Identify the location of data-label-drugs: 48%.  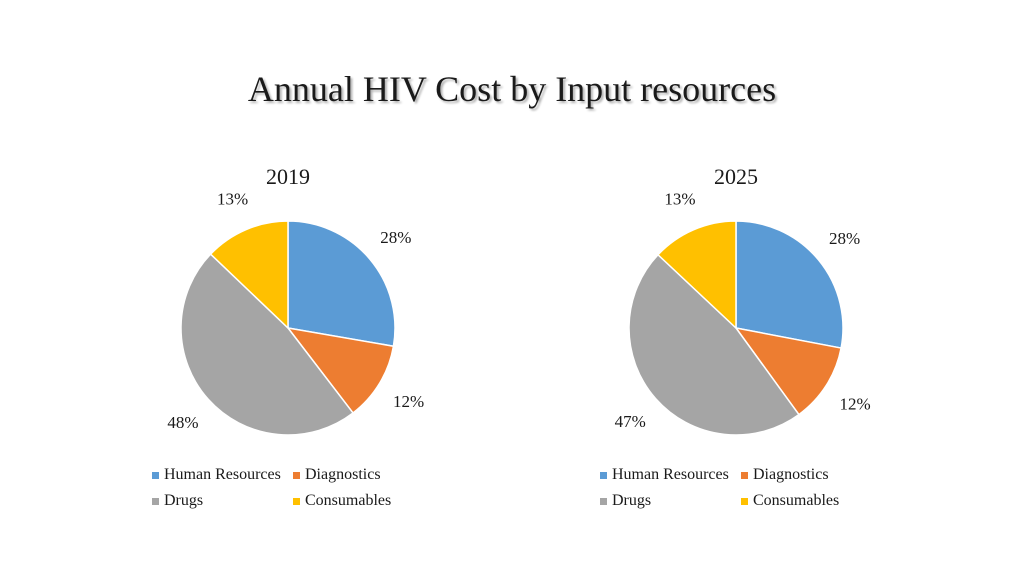
(182, 422).